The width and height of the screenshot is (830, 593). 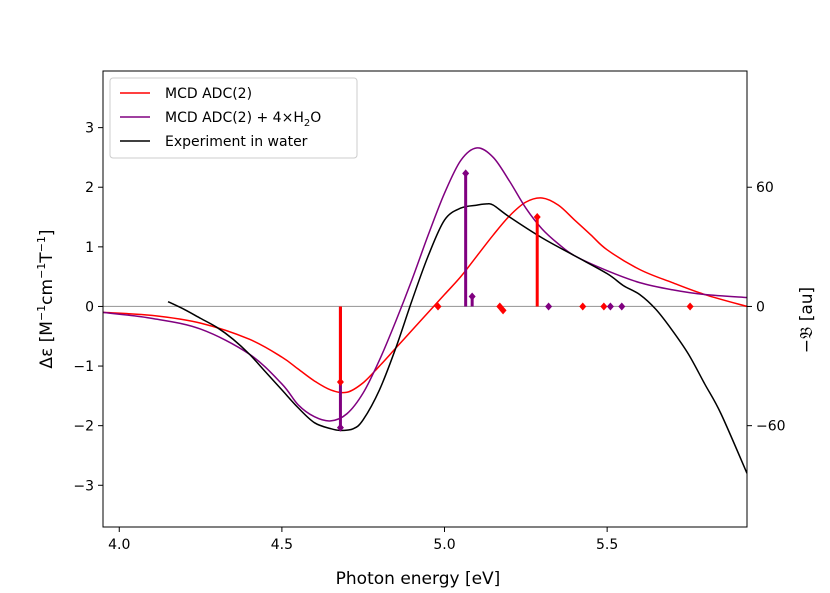 What do you see at coordinates (771, 427) in the screenshot?
I see `y2-tick-label: −60` at bounding box center [771, 427].